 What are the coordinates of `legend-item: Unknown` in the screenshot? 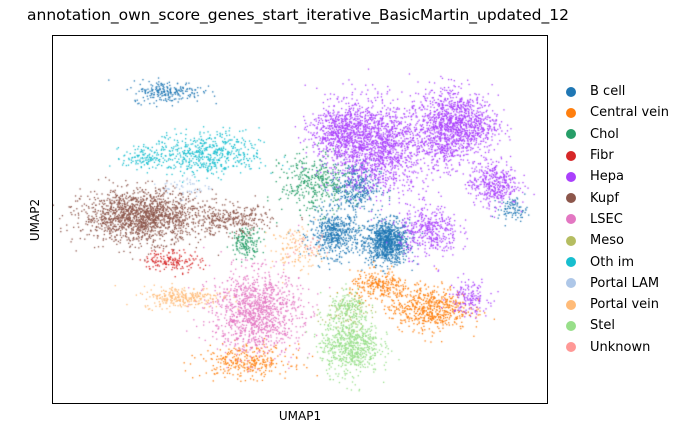 It's located at (617, 347).